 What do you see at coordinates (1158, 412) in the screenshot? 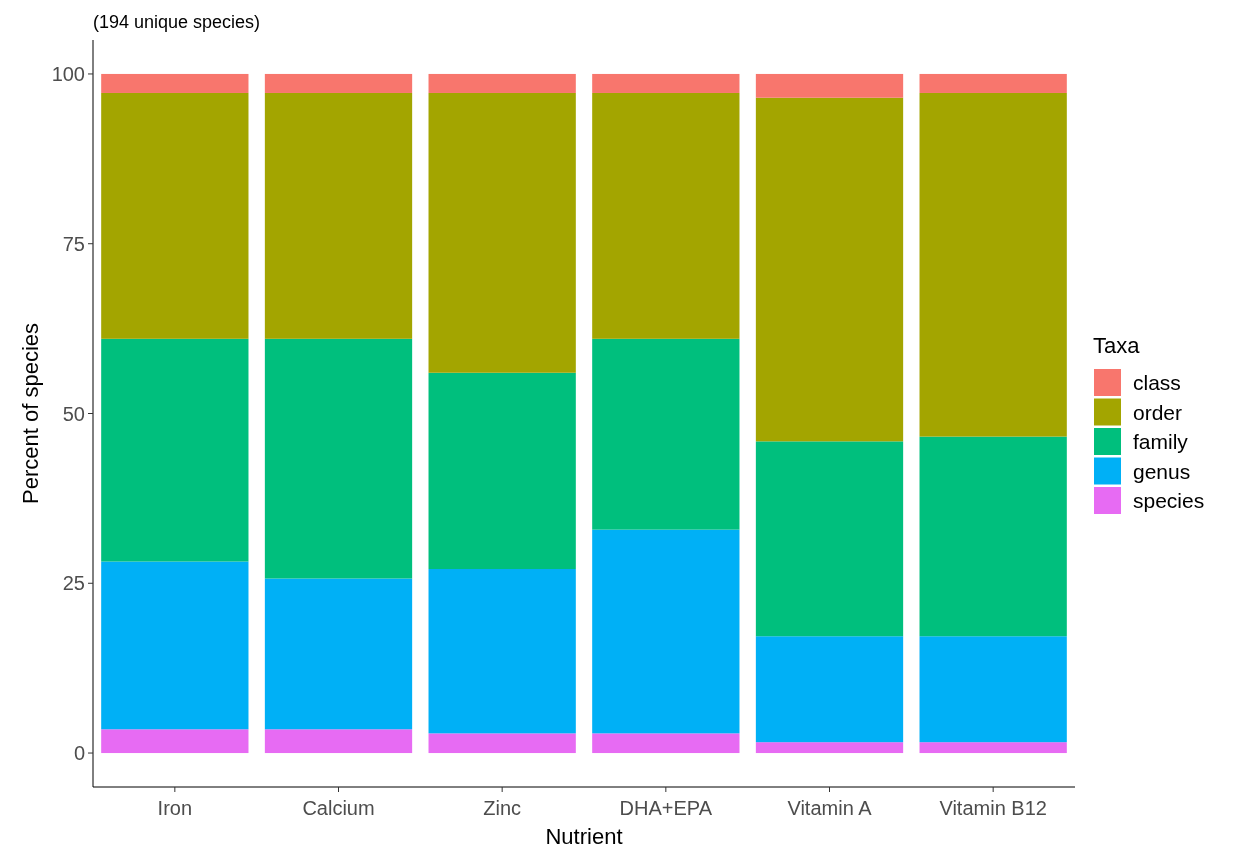
I see `legend-label: order` at bounding box center [1158, 412].